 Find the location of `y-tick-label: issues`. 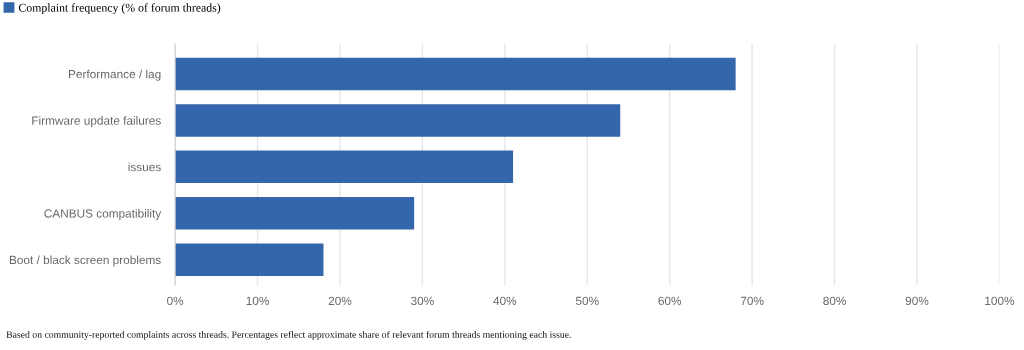

y-tick-label: issues is located at coordinates (144, 167).